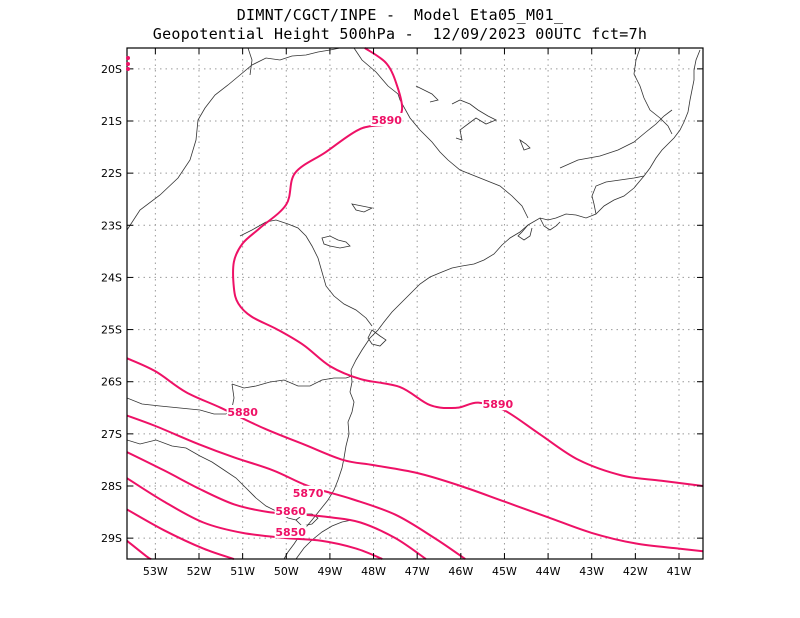 This screenshot has height=618, width=800. I want to click on lon-tick-label: 46W, so click(460, 571).